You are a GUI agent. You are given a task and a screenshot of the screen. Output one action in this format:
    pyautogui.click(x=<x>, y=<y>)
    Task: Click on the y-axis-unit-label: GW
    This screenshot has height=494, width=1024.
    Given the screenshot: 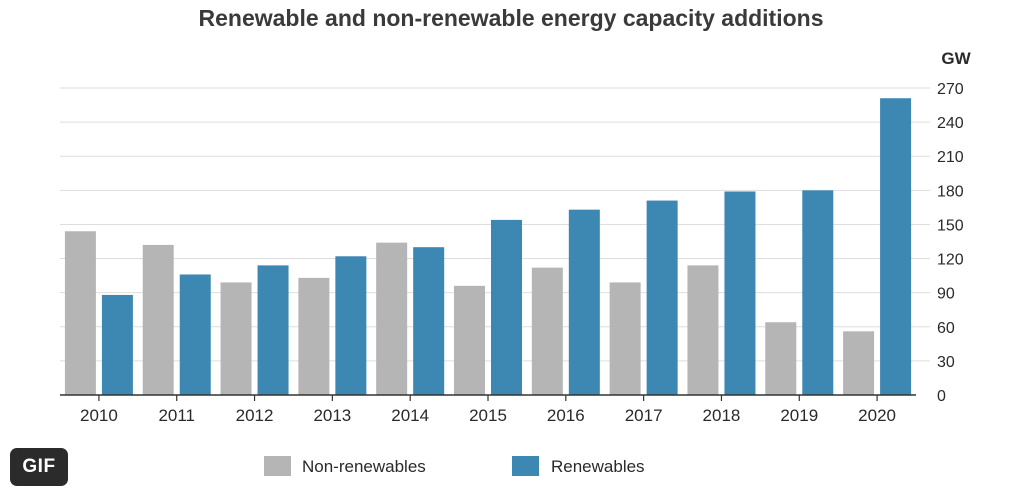 What is the action you would take?
    pyautogui.click(x=956, y=58)
    